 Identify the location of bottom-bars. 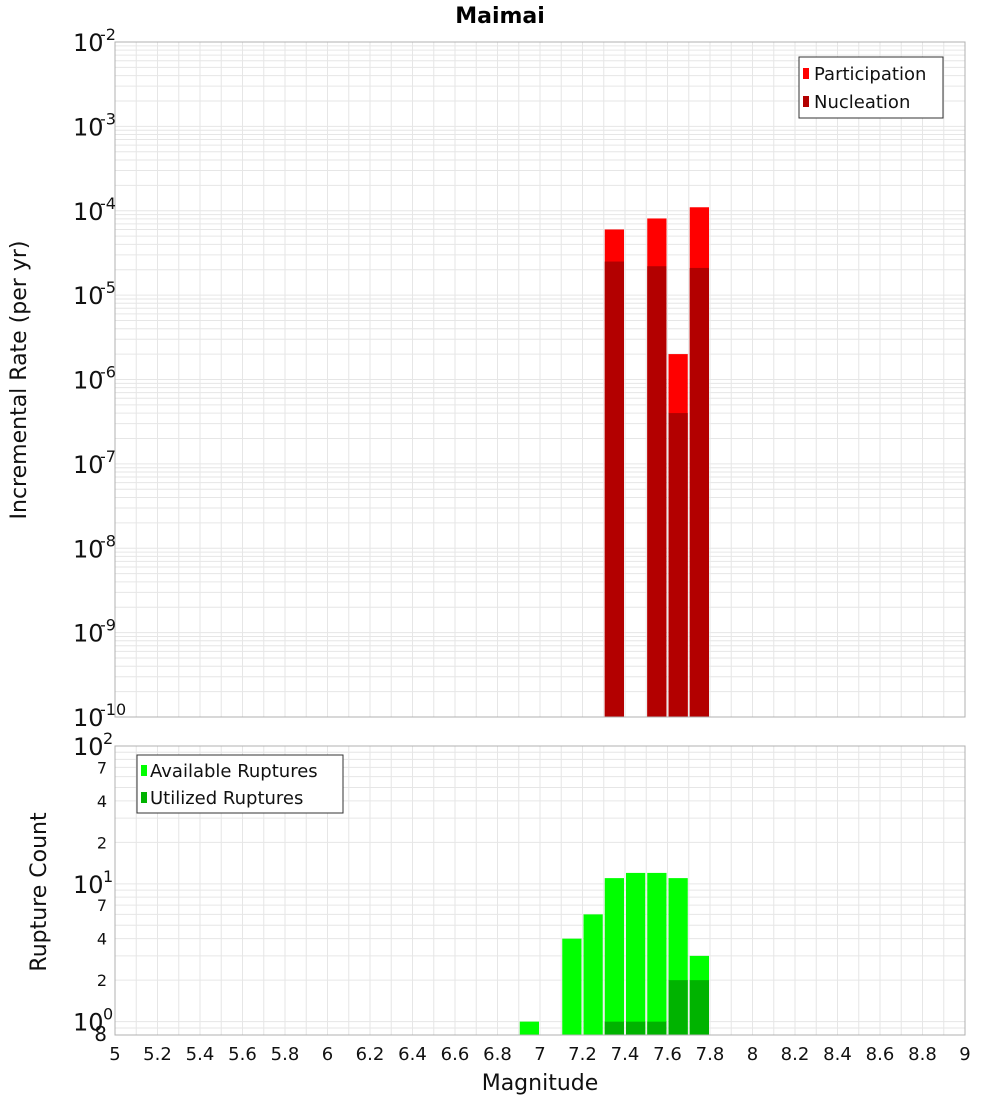
(614, 953).